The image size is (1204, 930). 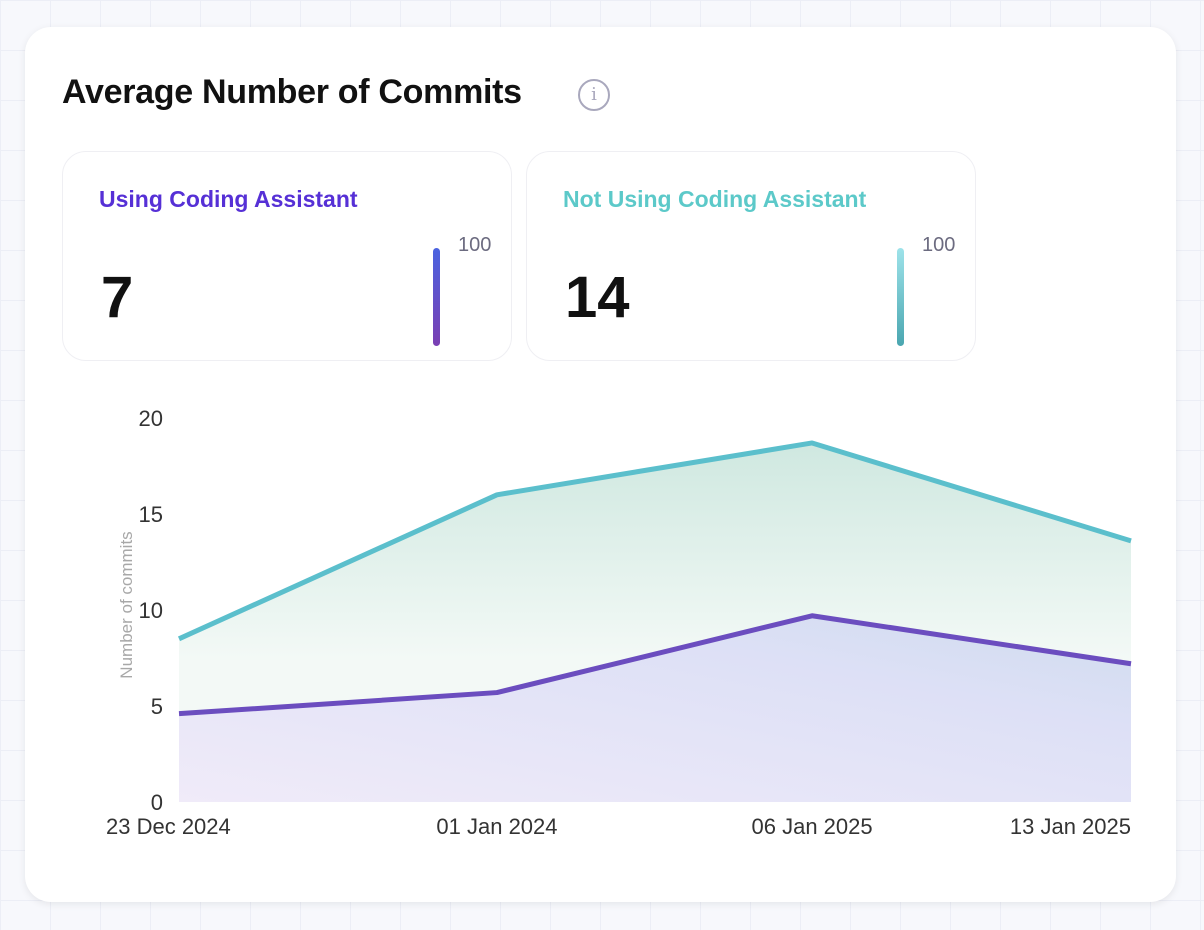 I want to click on y-tick-label: 10, so click(x=151, y=610).